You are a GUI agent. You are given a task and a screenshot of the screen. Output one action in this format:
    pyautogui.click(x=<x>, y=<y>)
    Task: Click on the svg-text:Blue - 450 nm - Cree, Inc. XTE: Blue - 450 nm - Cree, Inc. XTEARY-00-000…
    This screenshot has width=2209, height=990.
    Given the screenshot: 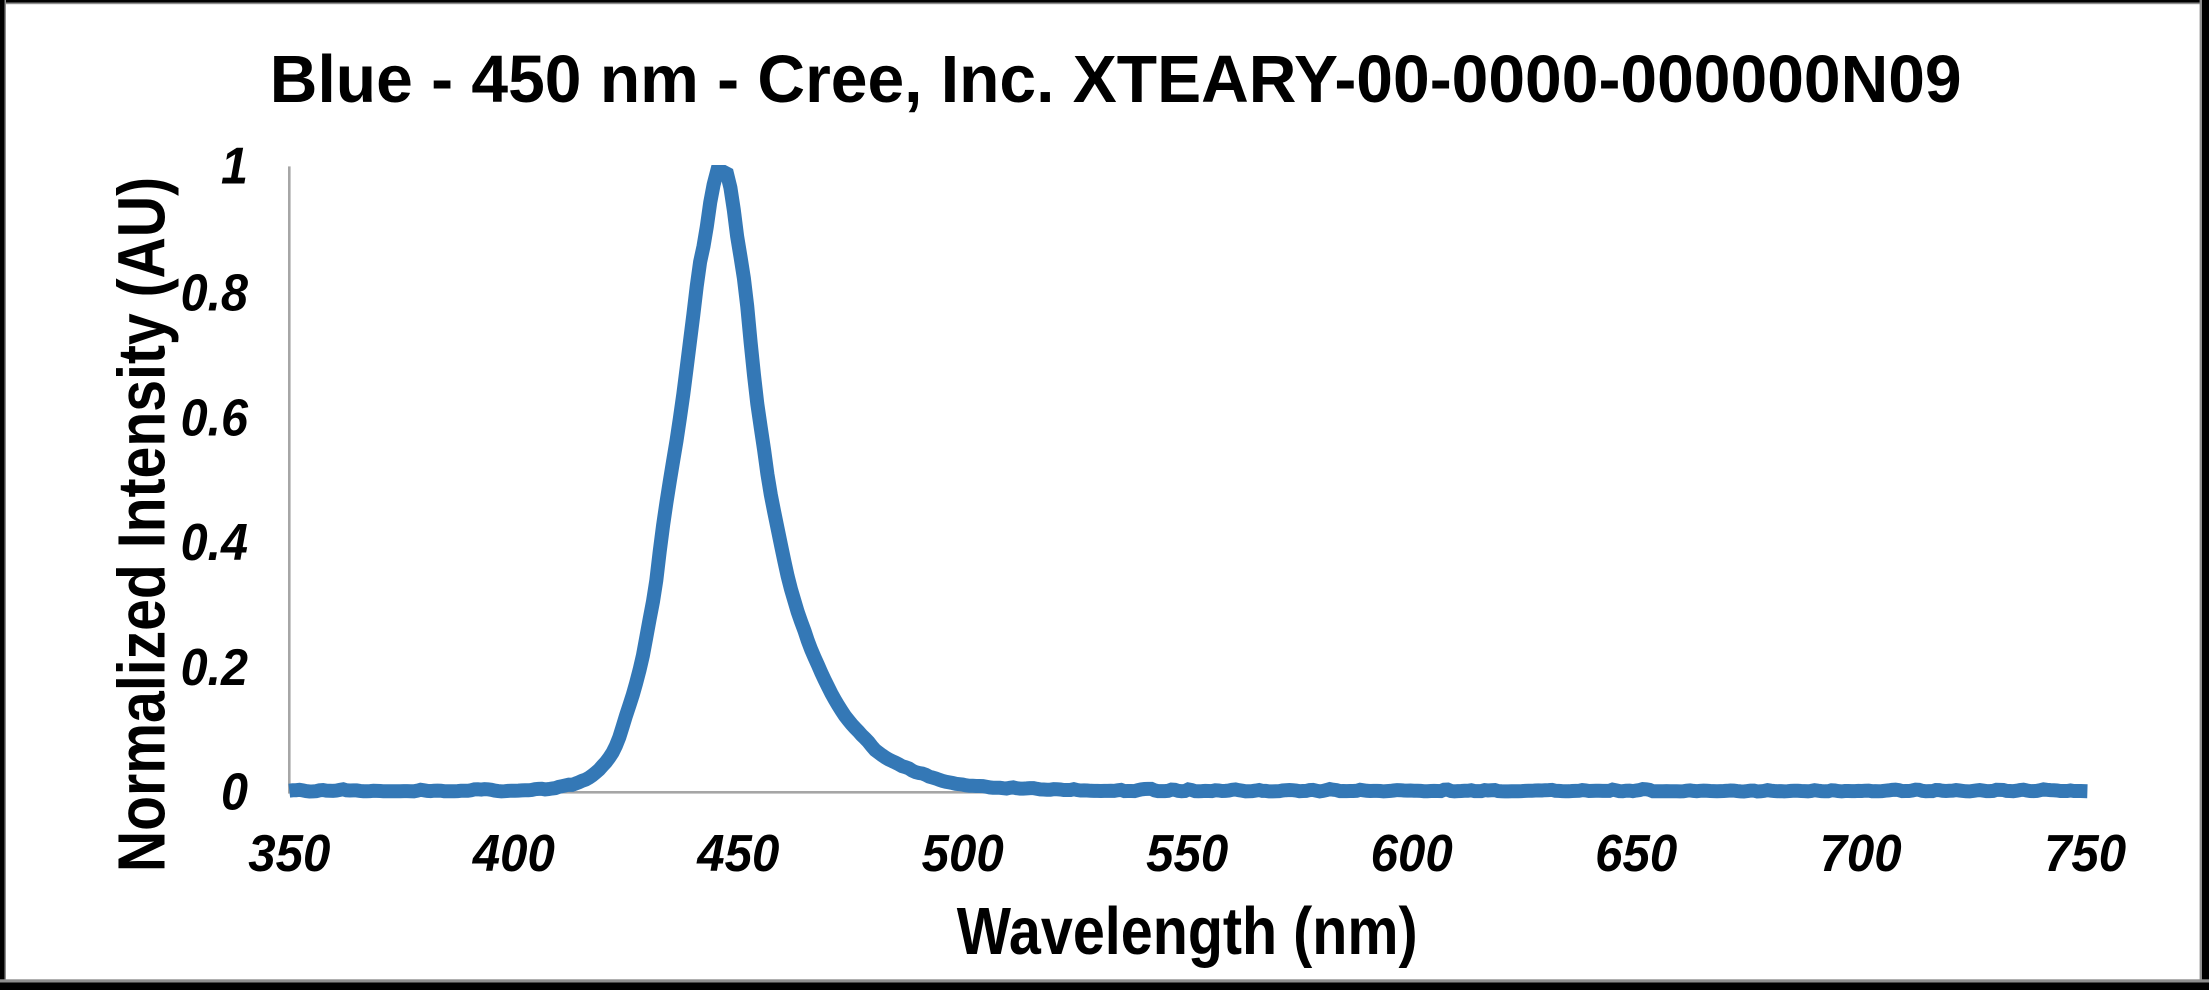 What is the action you would take?
    pyautogui.click(x=1116, y=80)
    